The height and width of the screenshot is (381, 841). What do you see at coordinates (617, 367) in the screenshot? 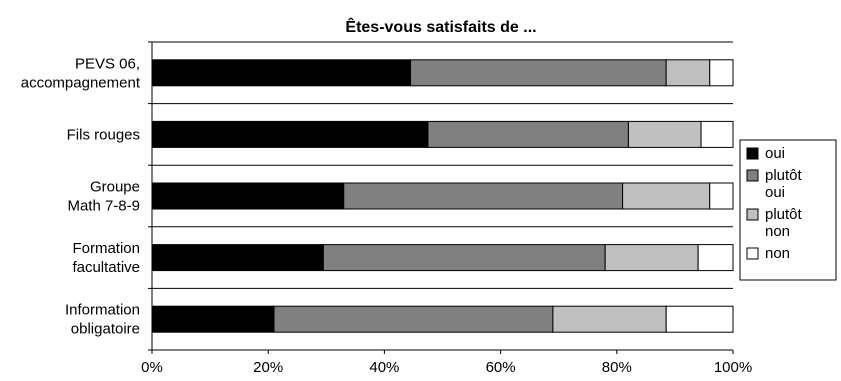
I see `x-tick-label-4: 80%` at bounding box center [617, 367].